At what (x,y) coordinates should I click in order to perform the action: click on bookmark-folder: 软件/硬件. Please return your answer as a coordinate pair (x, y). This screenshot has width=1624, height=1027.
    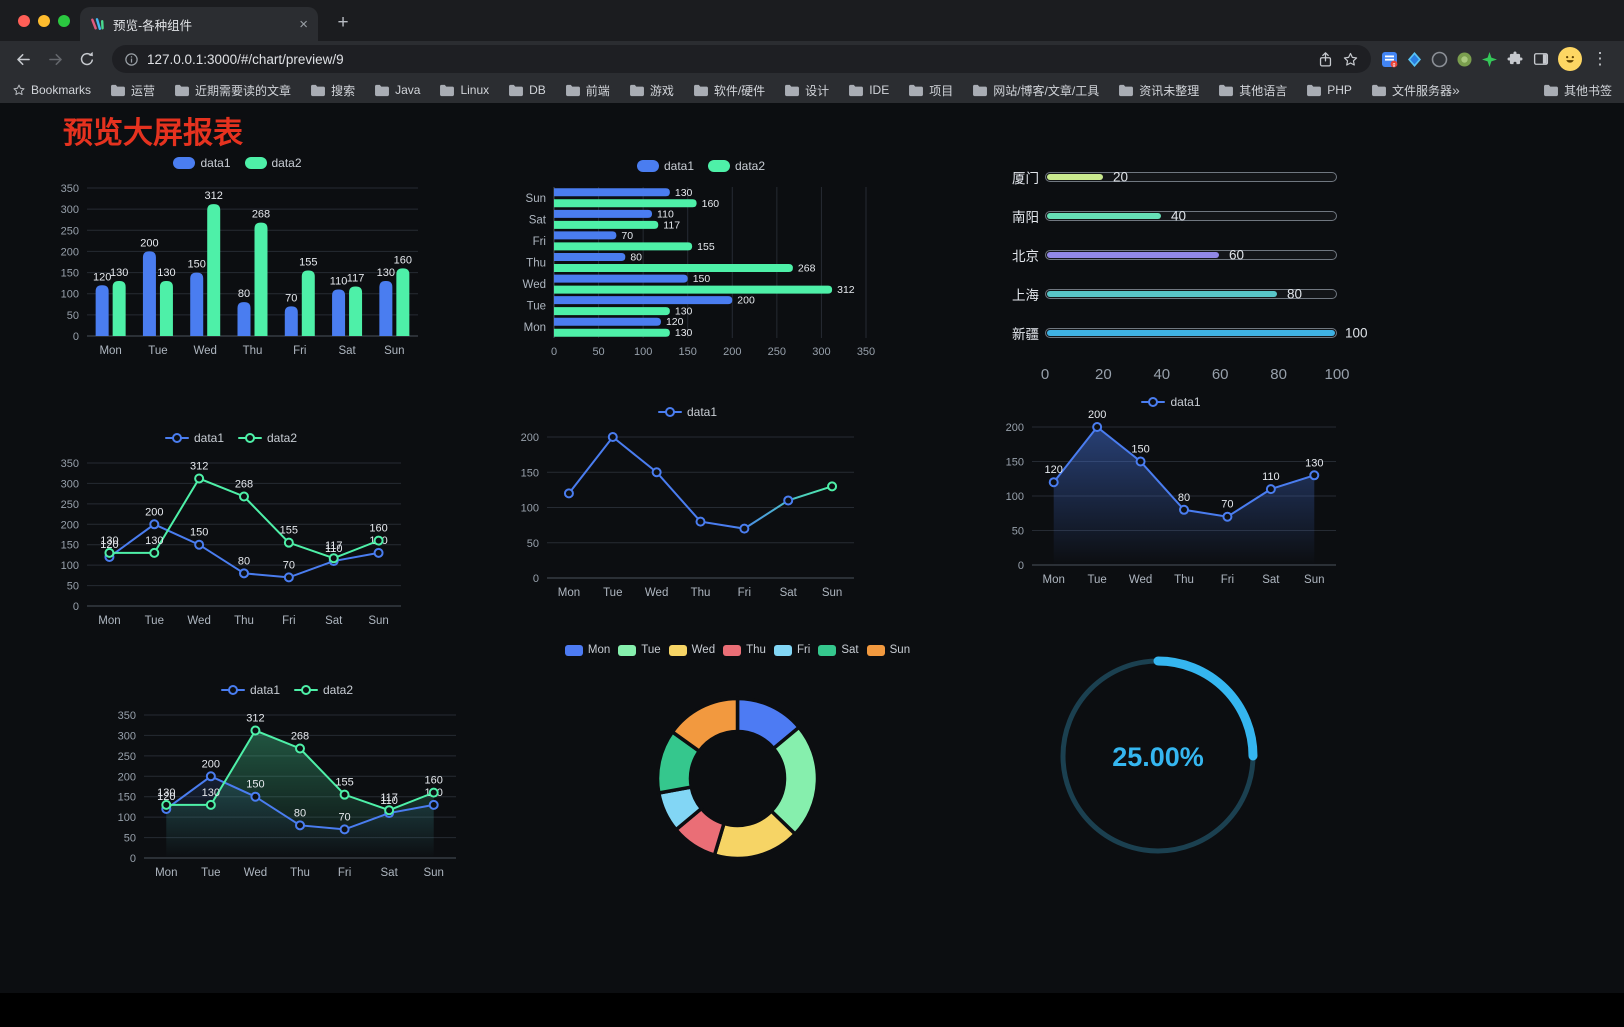
    Looking at the image, I should click on (729, 90).